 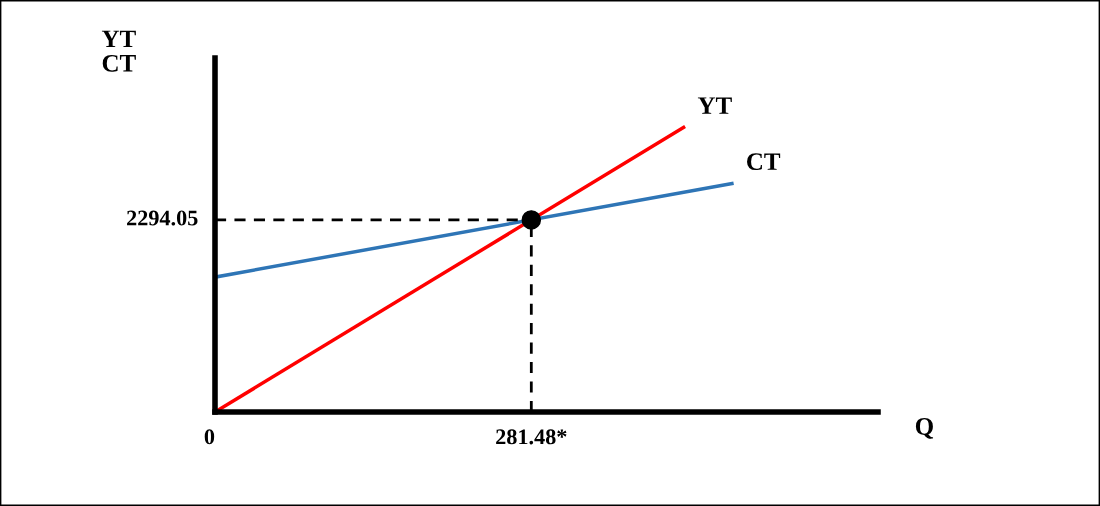 What do you see at coordinates (531, 437) in the screenshot?
I see `x-tick-label: 281.48*` at bounding box center [531, 437].